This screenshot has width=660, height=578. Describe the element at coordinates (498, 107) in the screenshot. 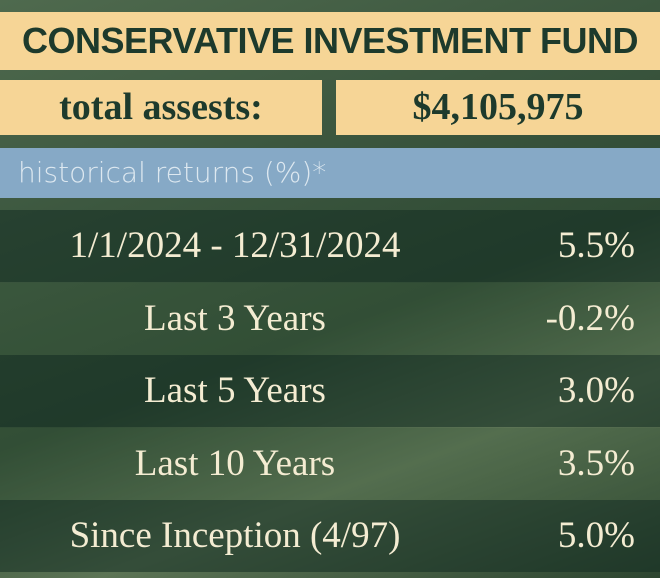

I see `assets-value: $4,105,975` at that location.